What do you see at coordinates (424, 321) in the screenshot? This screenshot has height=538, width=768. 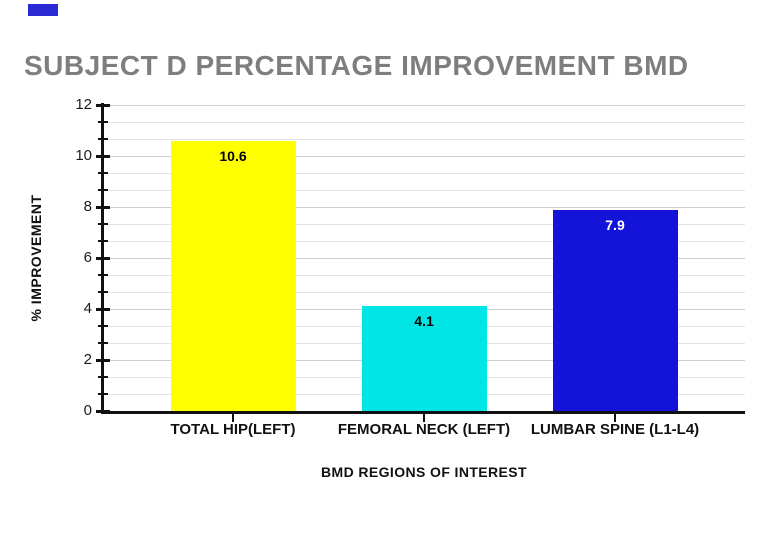 I see `bar-value-label: 4.1` at bounding box center [424, 321].